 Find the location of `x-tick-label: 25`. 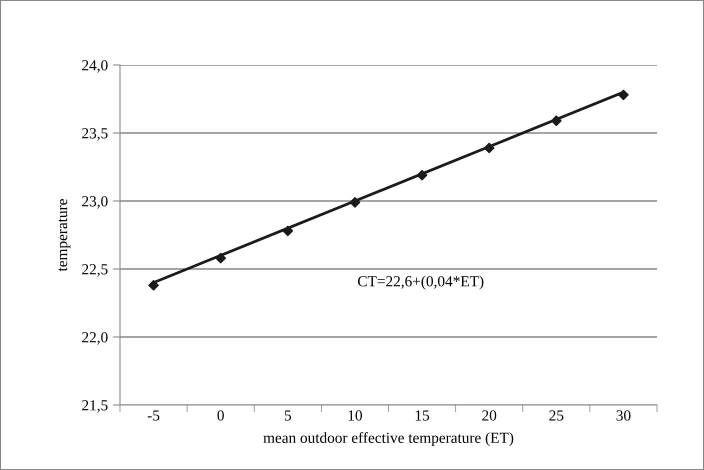

x-tick-label: 25 is located at coordinates (556, 415).